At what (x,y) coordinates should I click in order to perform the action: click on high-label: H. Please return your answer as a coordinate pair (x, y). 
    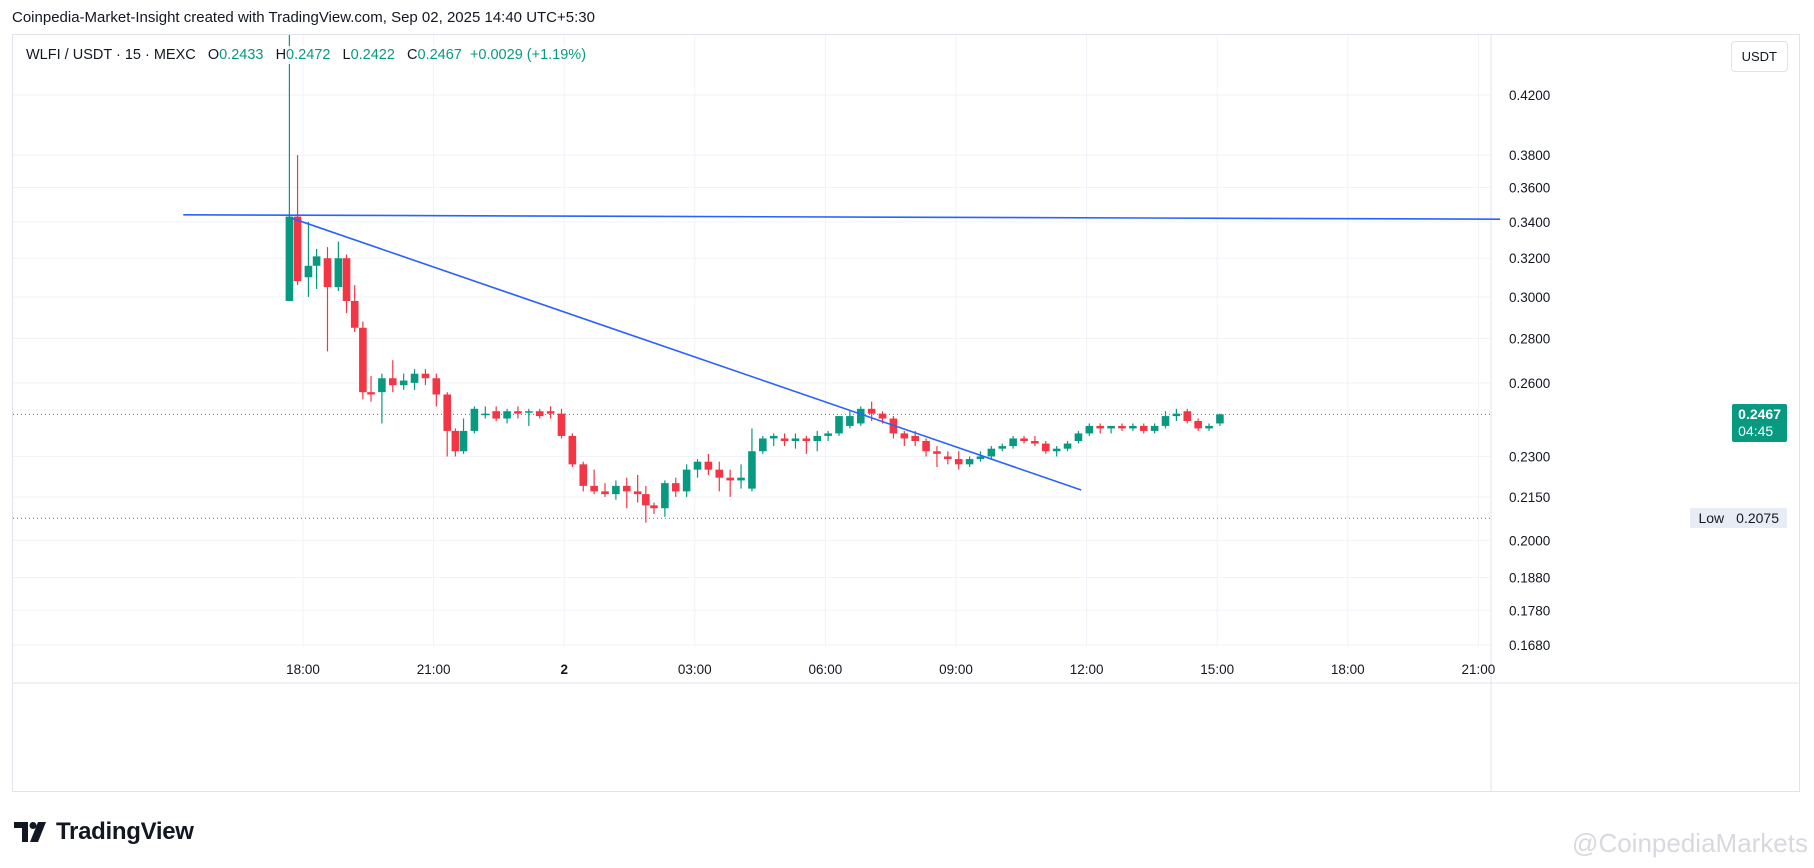
    Looking at the image, I should click on (281, 55).